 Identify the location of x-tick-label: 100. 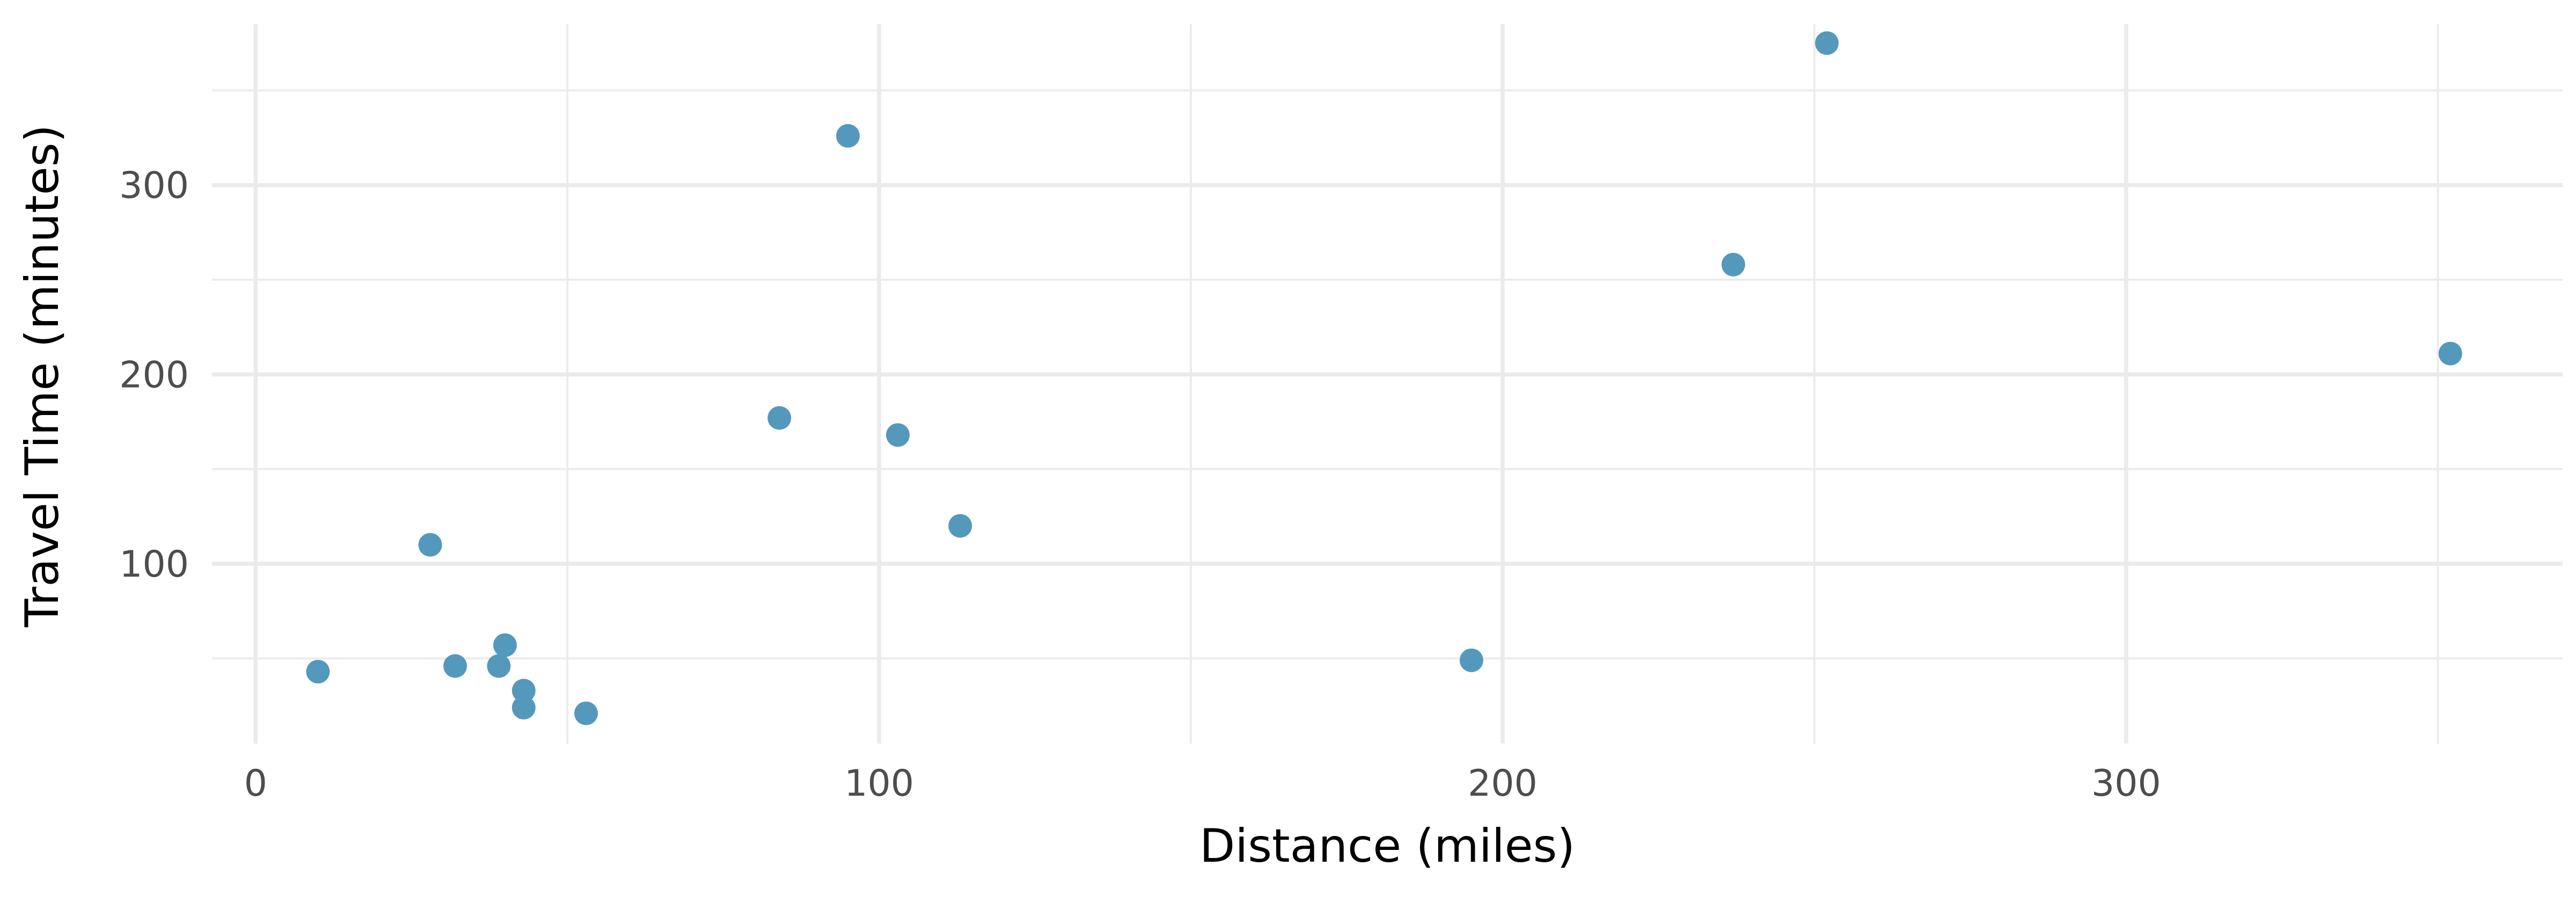
(879, 783).